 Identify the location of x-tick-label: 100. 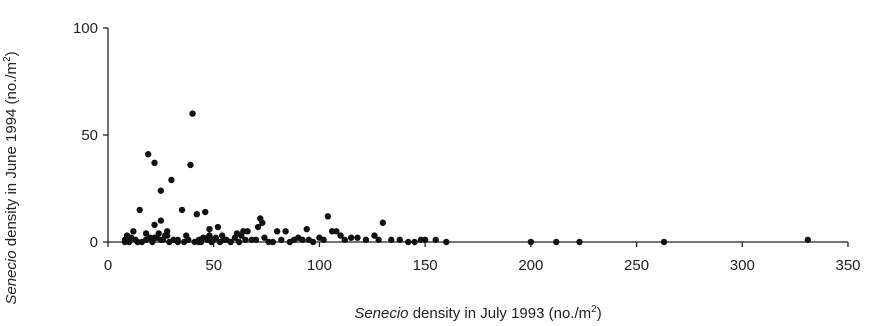
(319, 265).